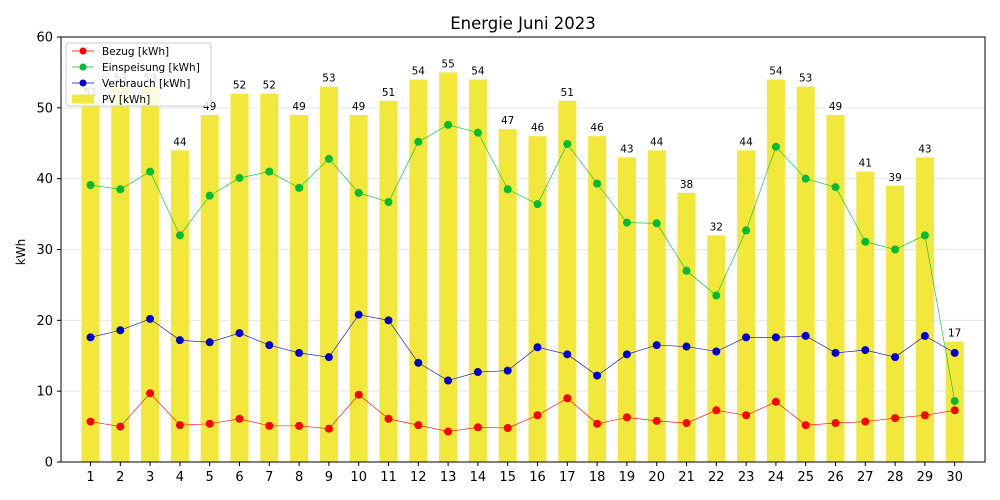 The height and width of the screenshot is (500, 1000). I want to click on x-tick-label-5: 5, so click(210, 477).